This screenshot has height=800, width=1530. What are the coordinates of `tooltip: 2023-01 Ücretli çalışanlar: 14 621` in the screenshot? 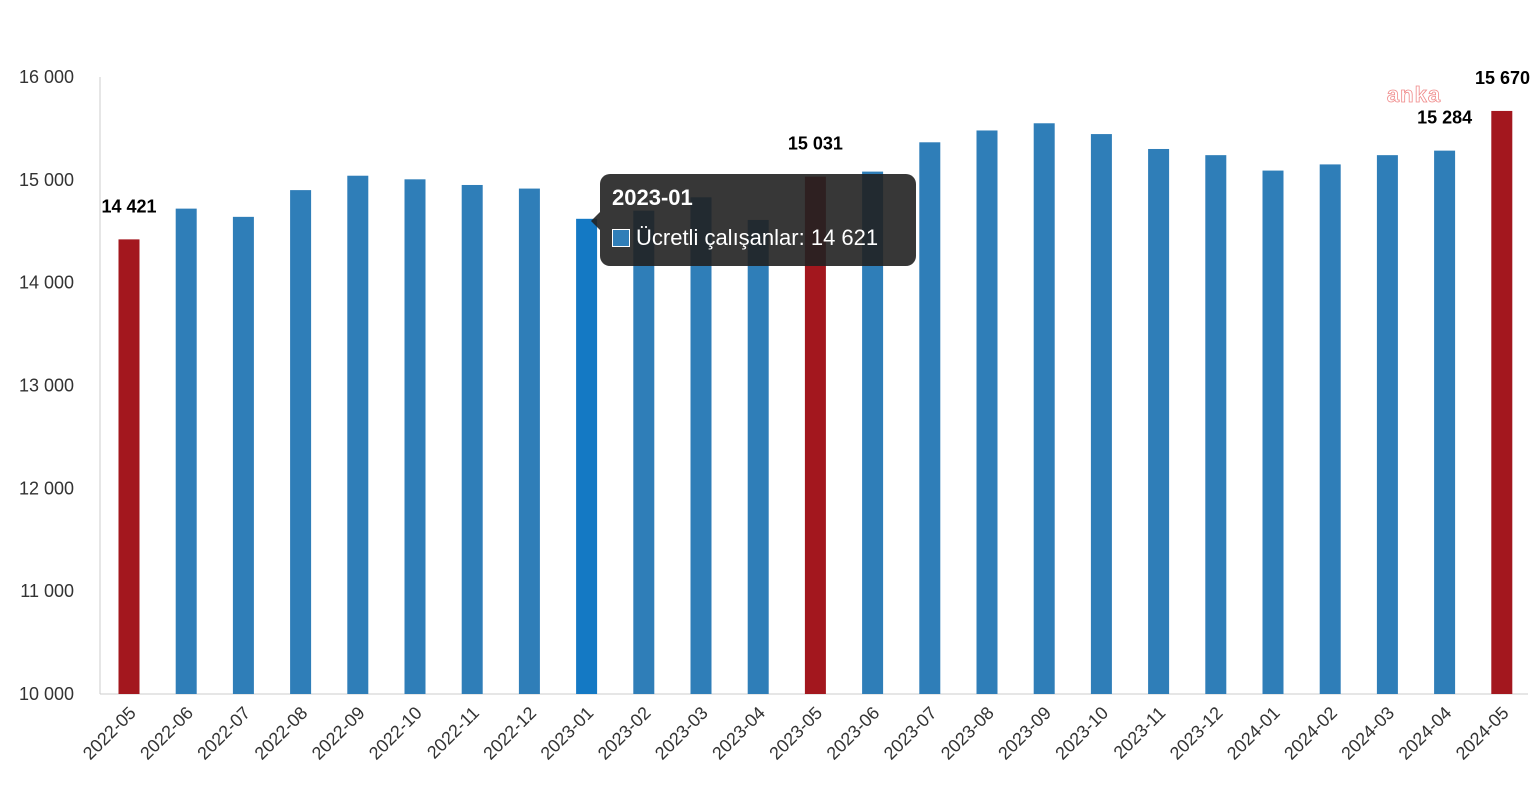 It's located at (753, 220).